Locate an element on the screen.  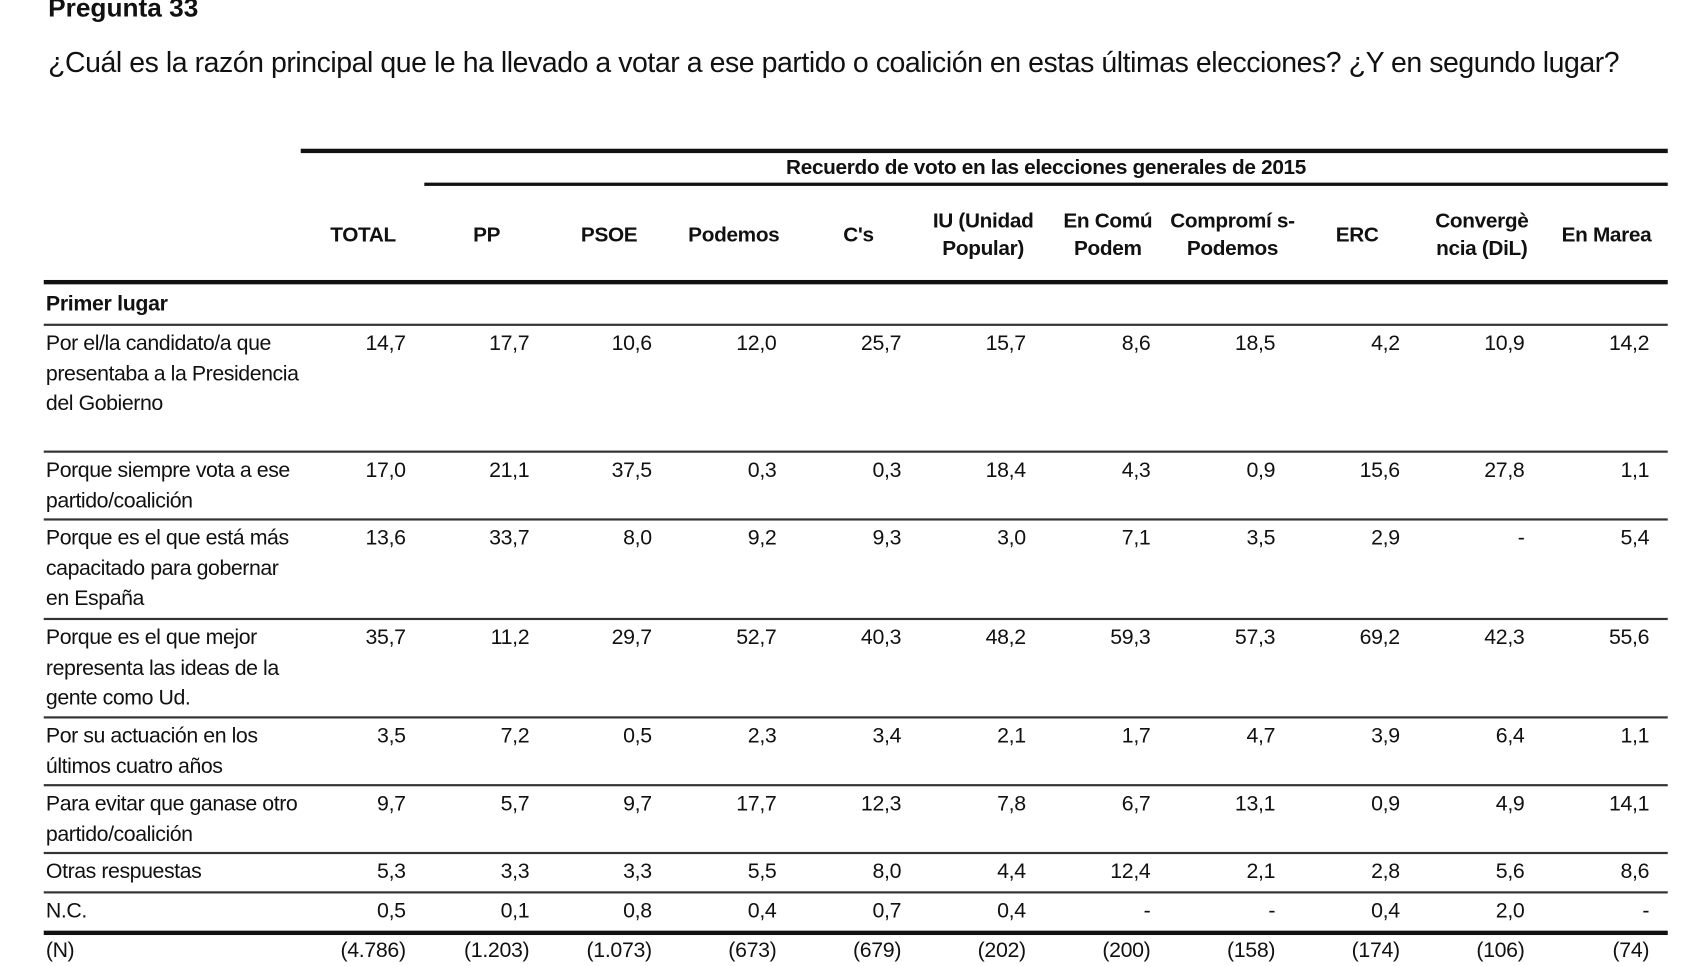
table-cell: 3,3 is located at coordinates (515, 871).